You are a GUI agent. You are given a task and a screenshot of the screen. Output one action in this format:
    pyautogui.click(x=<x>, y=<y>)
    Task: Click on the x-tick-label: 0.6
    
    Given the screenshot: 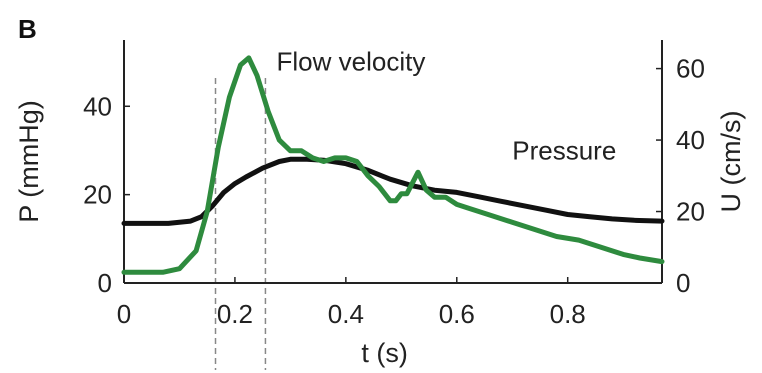 What is the action you would take?
    pyautogui.click(x=457, y=314)
    